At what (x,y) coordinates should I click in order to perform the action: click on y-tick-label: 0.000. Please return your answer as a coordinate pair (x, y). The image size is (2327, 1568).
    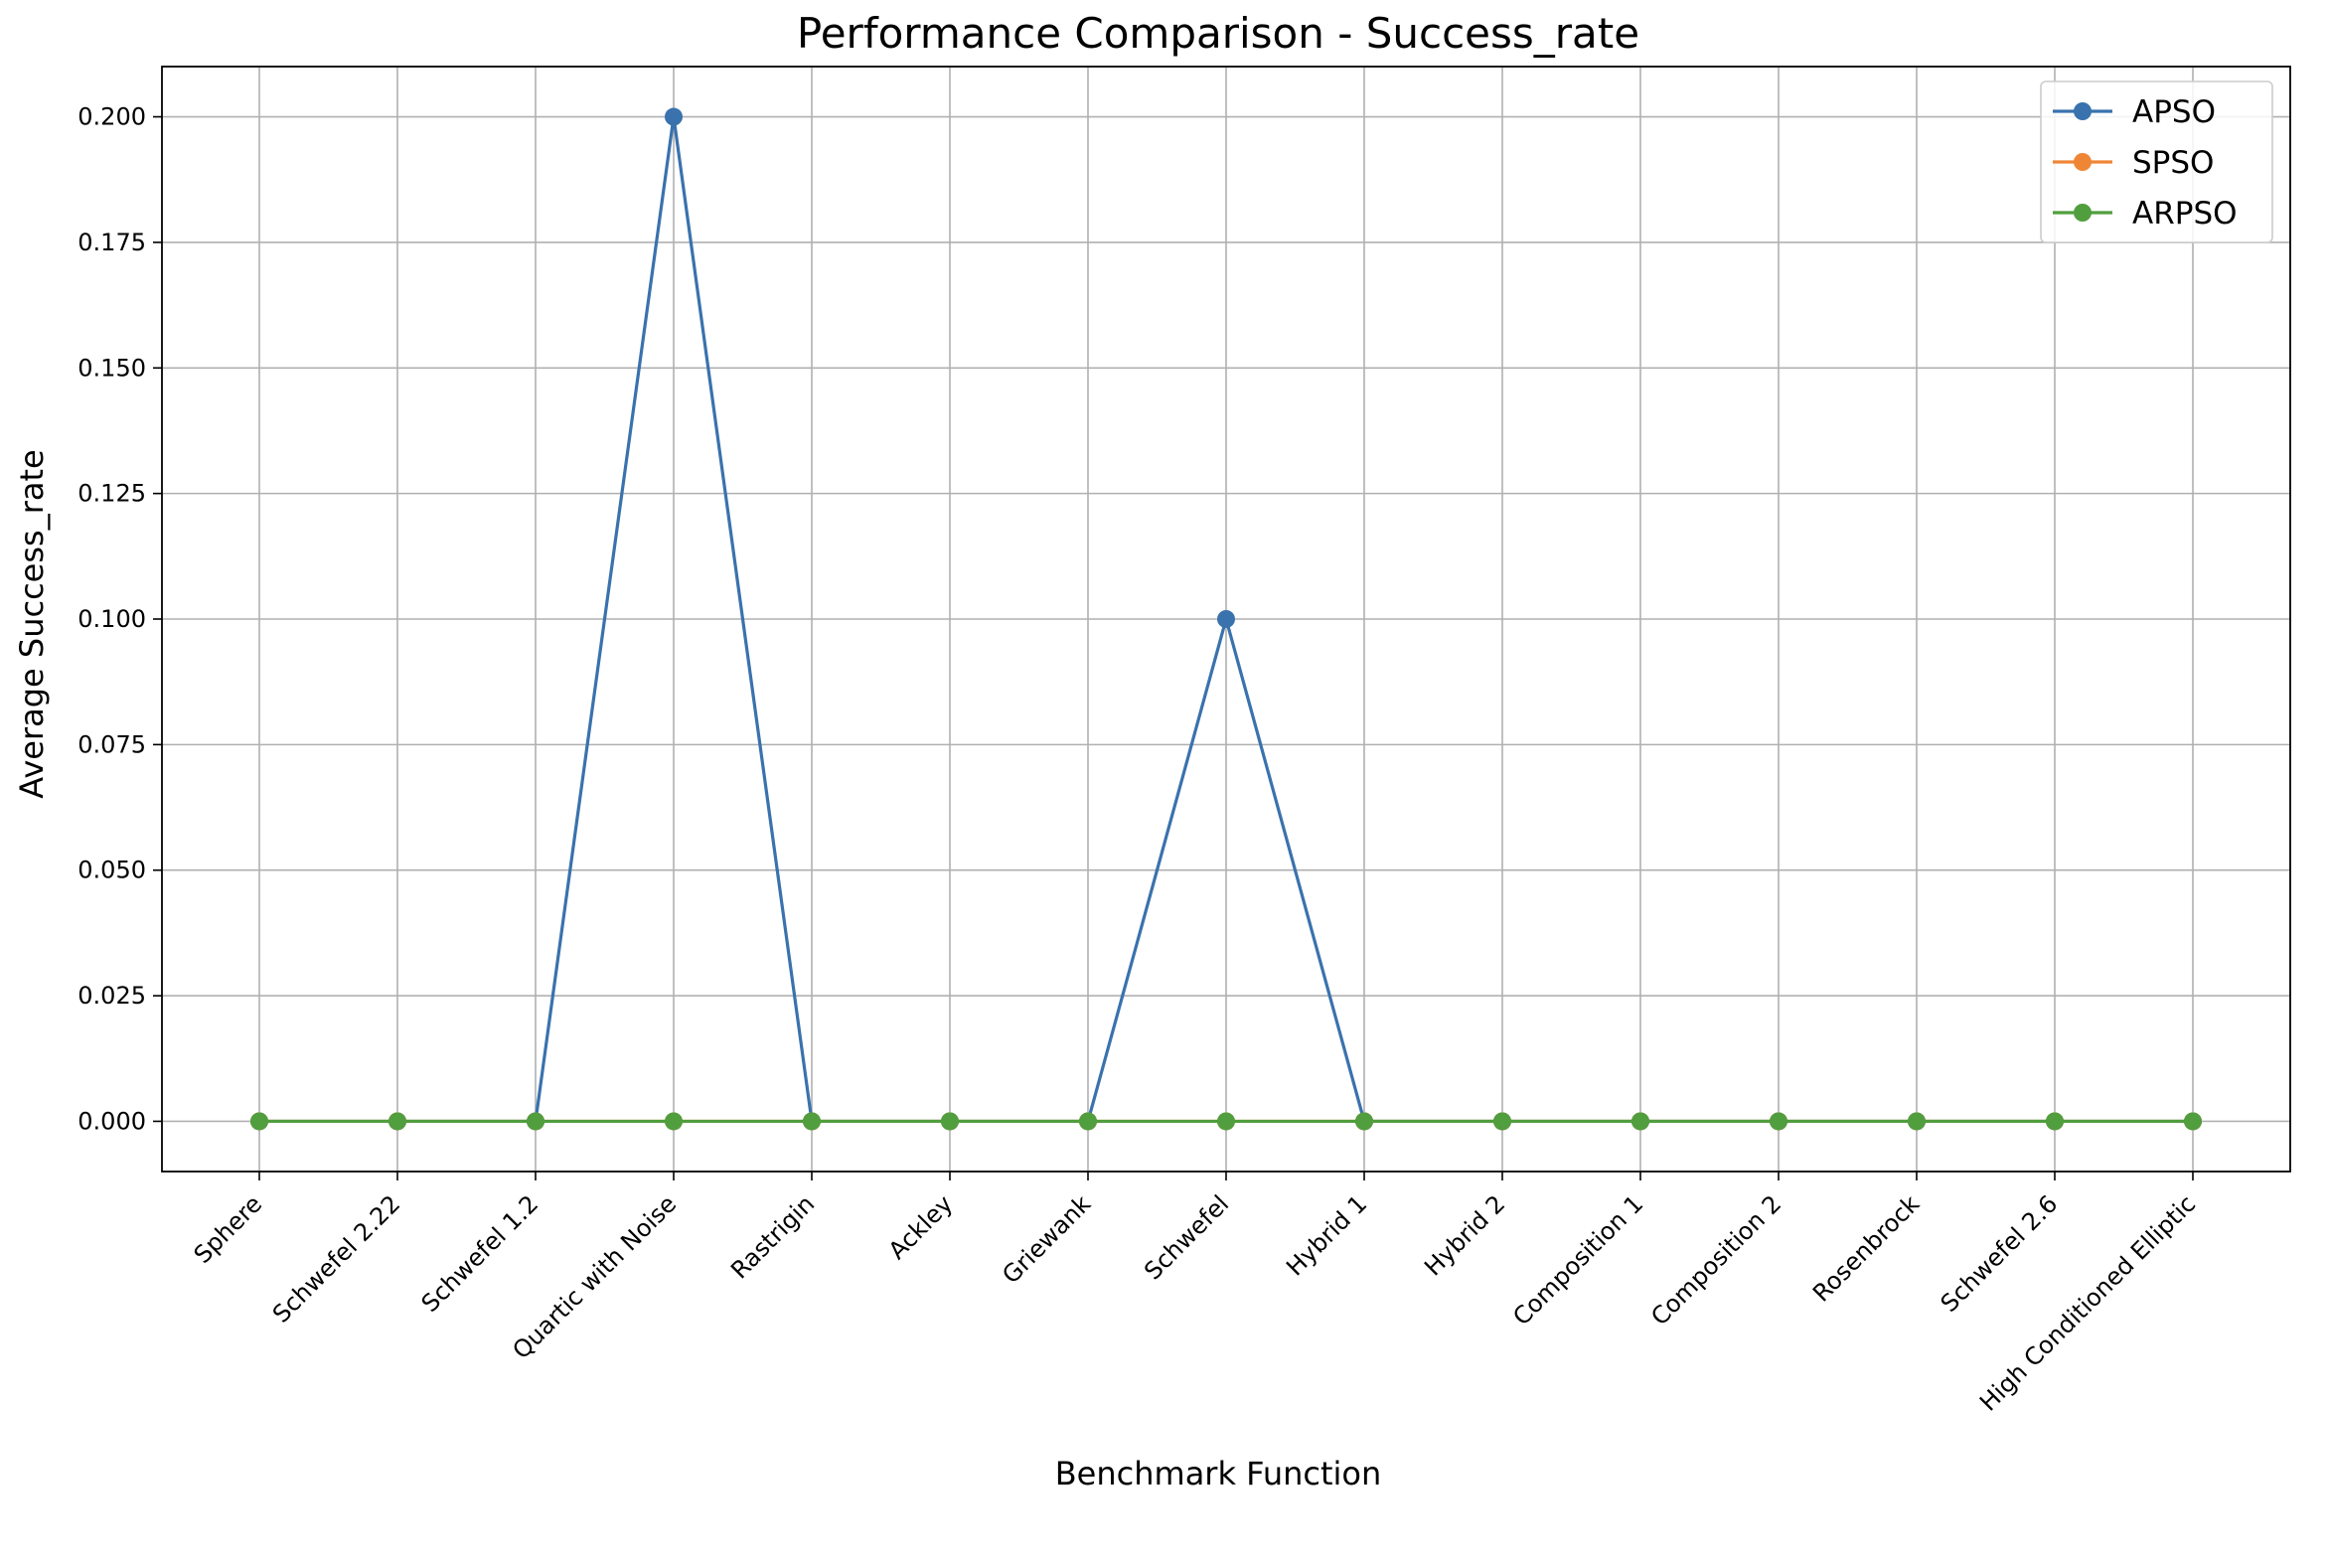
    Looking at the image, I should click on (112, 1121).